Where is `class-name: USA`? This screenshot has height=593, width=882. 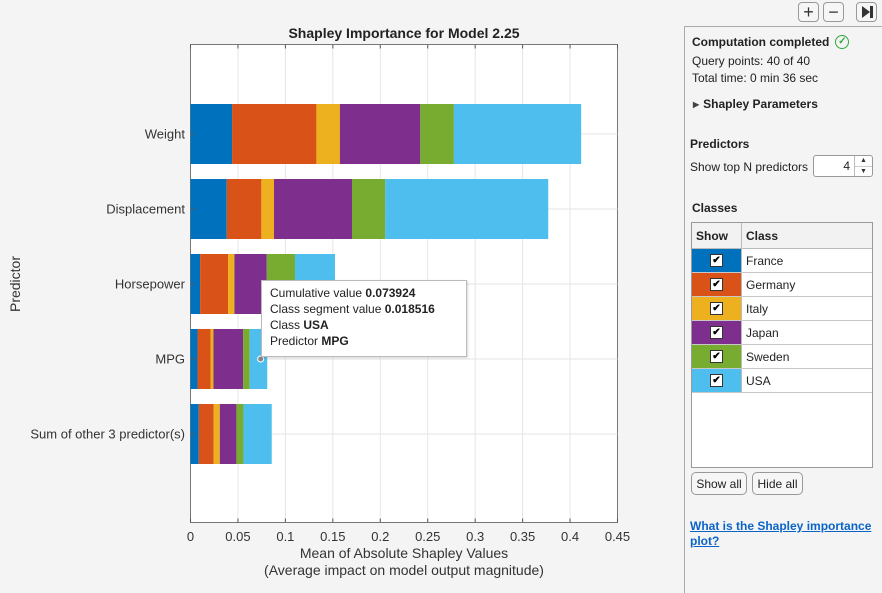
class-name: USA is located at coordinates (758, 380).